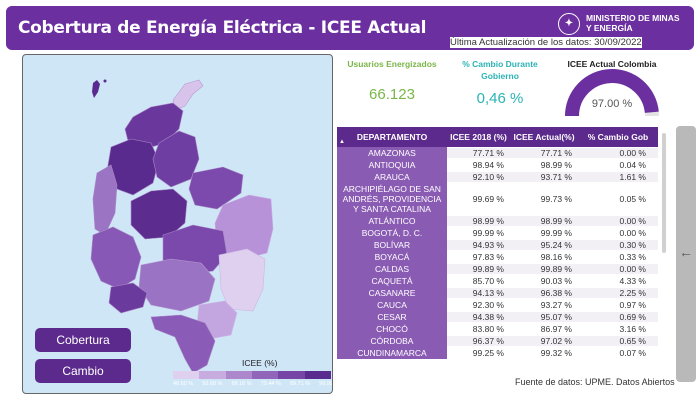 The height and width of the screenshot is (403, 700). Describe the element at coordinates (392, 281) in the screenshot. I see `cell-departamento: CAQUETÁ` at that location.